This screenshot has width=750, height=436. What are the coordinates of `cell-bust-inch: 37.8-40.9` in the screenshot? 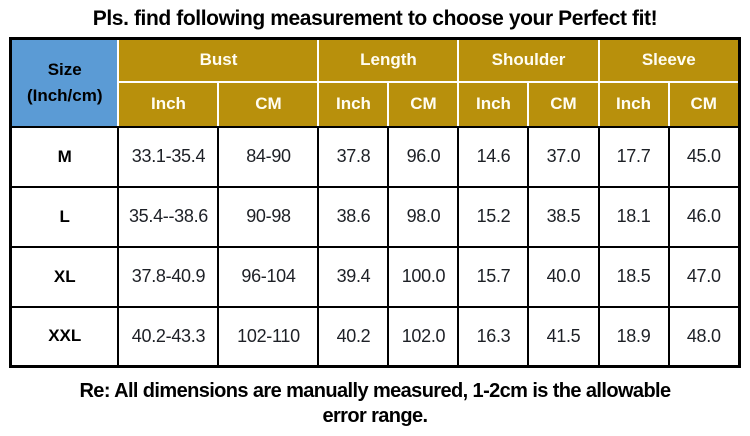 It's located at (168, 276).